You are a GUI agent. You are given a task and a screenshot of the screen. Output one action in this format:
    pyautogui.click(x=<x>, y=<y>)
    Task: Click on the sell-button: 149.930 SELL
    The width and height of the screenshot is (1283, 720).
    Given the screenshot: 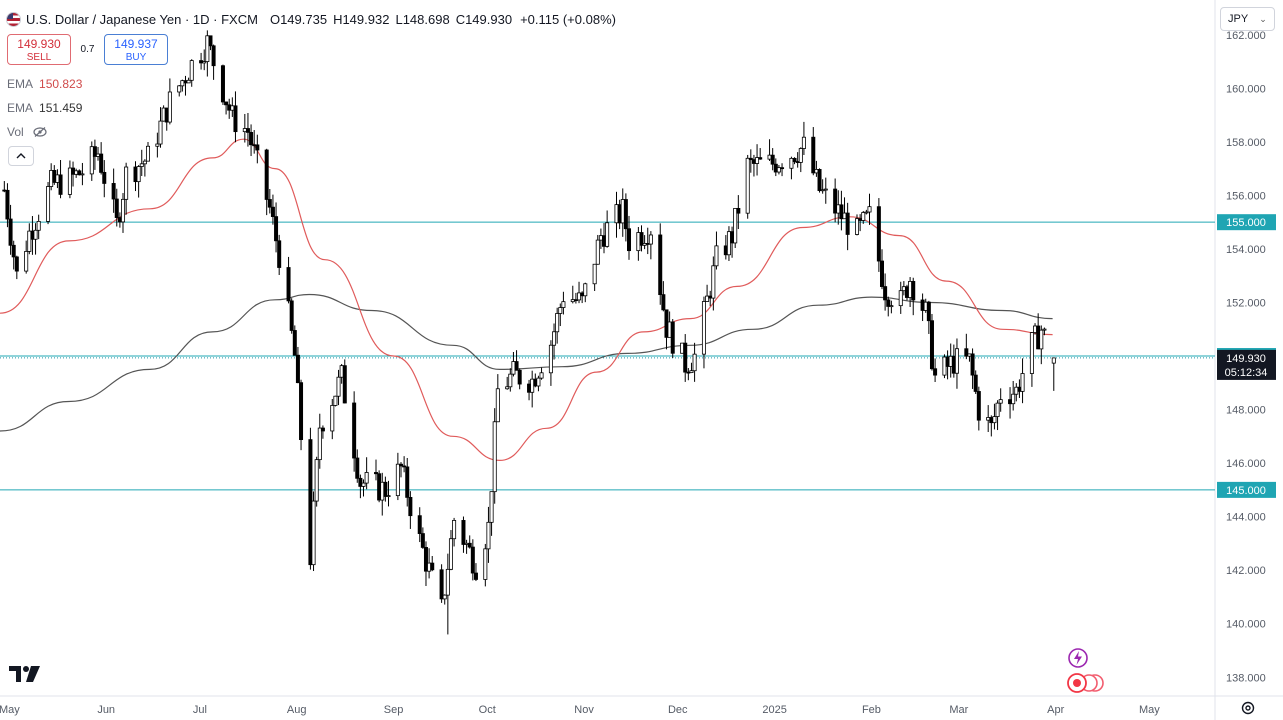 What is the action you would take?
    pyautogui.click(x=39, y=49)
    